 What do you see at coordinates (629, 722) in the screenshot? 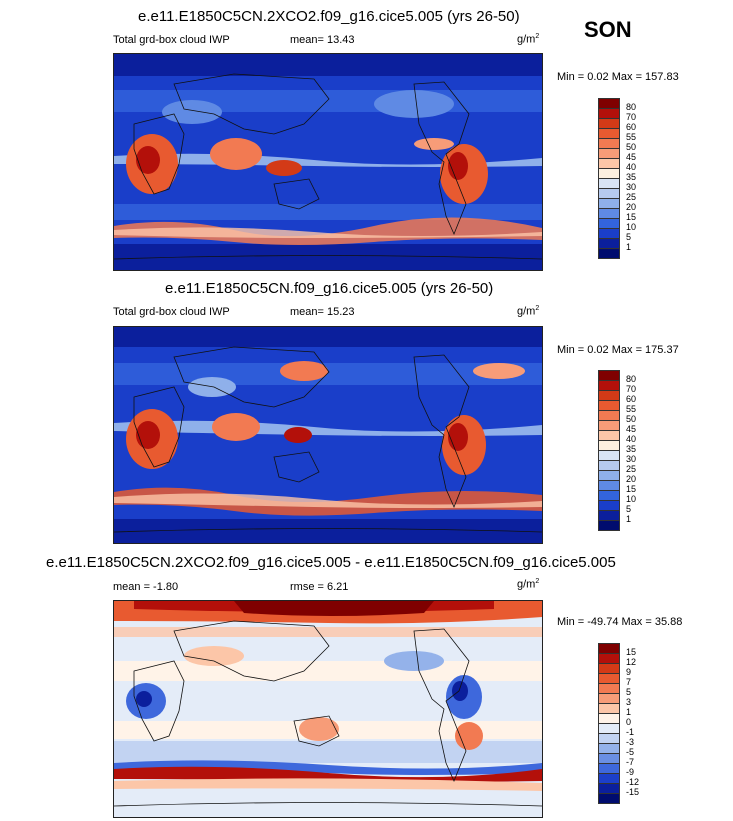
I see `panel3-colorbar-label: 0` at bounding box center [629, 722].